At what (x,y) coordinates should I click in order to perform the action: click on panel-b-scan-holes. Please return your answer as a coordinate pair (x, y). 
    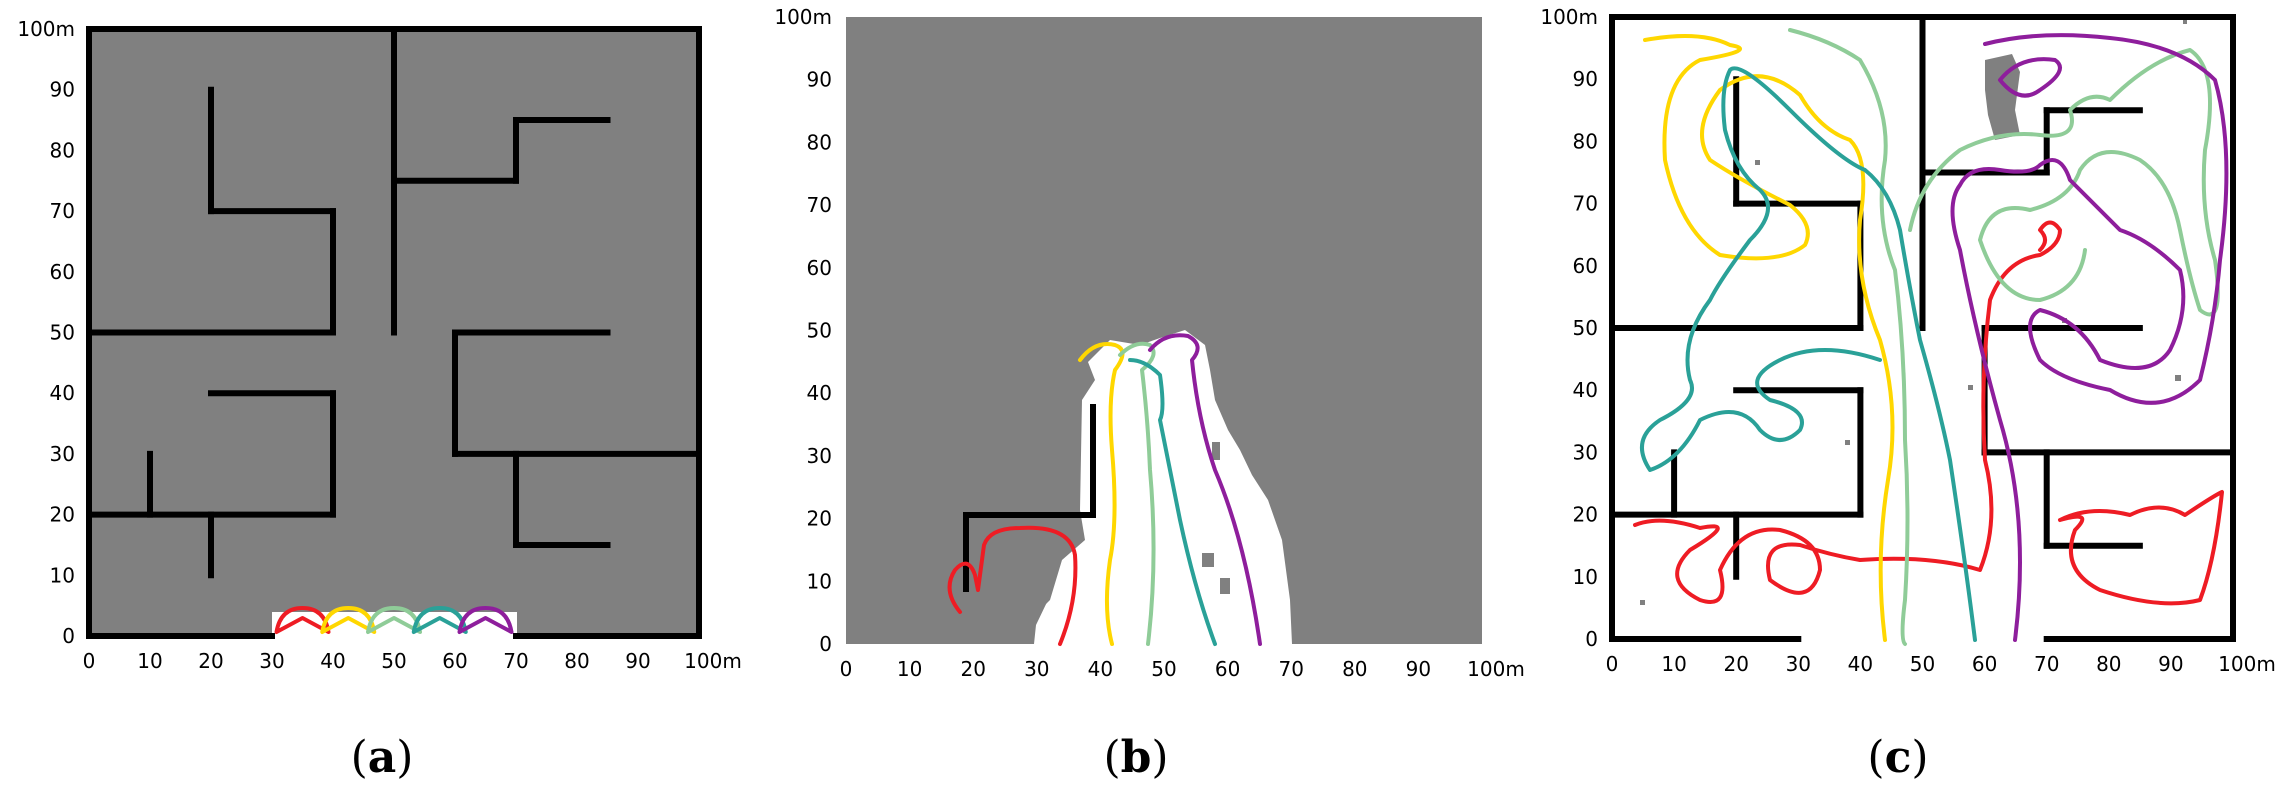
    Looking at the image, I should click on (1216, 518).